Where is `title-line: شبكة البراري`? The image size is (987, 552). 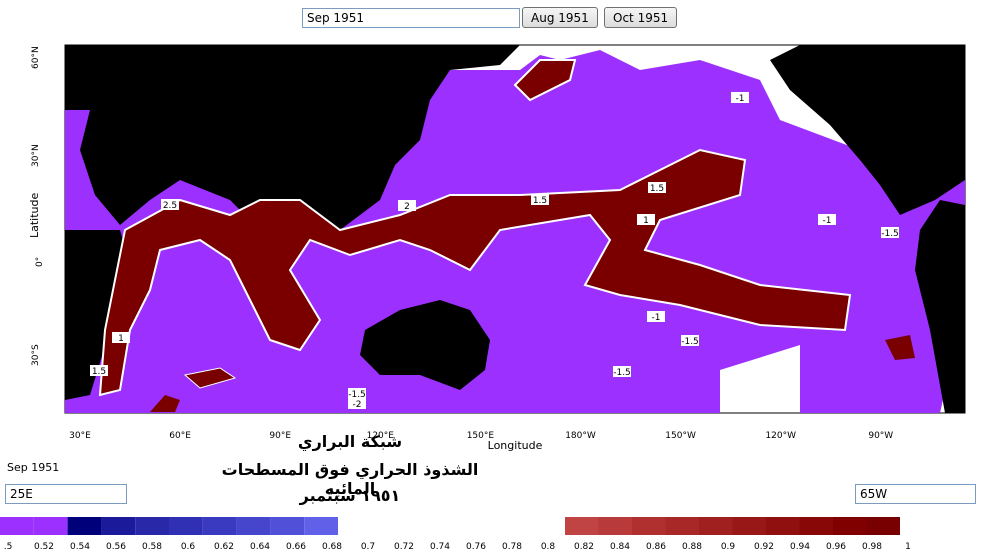 title-line: شبكة البراري is located at coordinates (350, 441).